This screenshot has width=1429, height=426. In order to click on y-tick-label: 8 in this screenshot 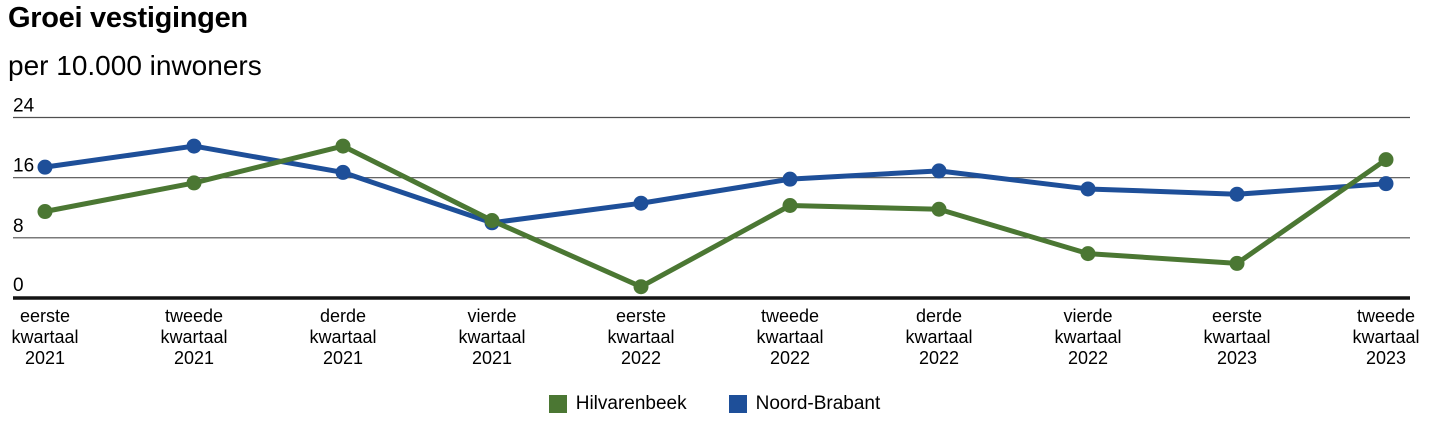, I will do `click(18, 226)`.